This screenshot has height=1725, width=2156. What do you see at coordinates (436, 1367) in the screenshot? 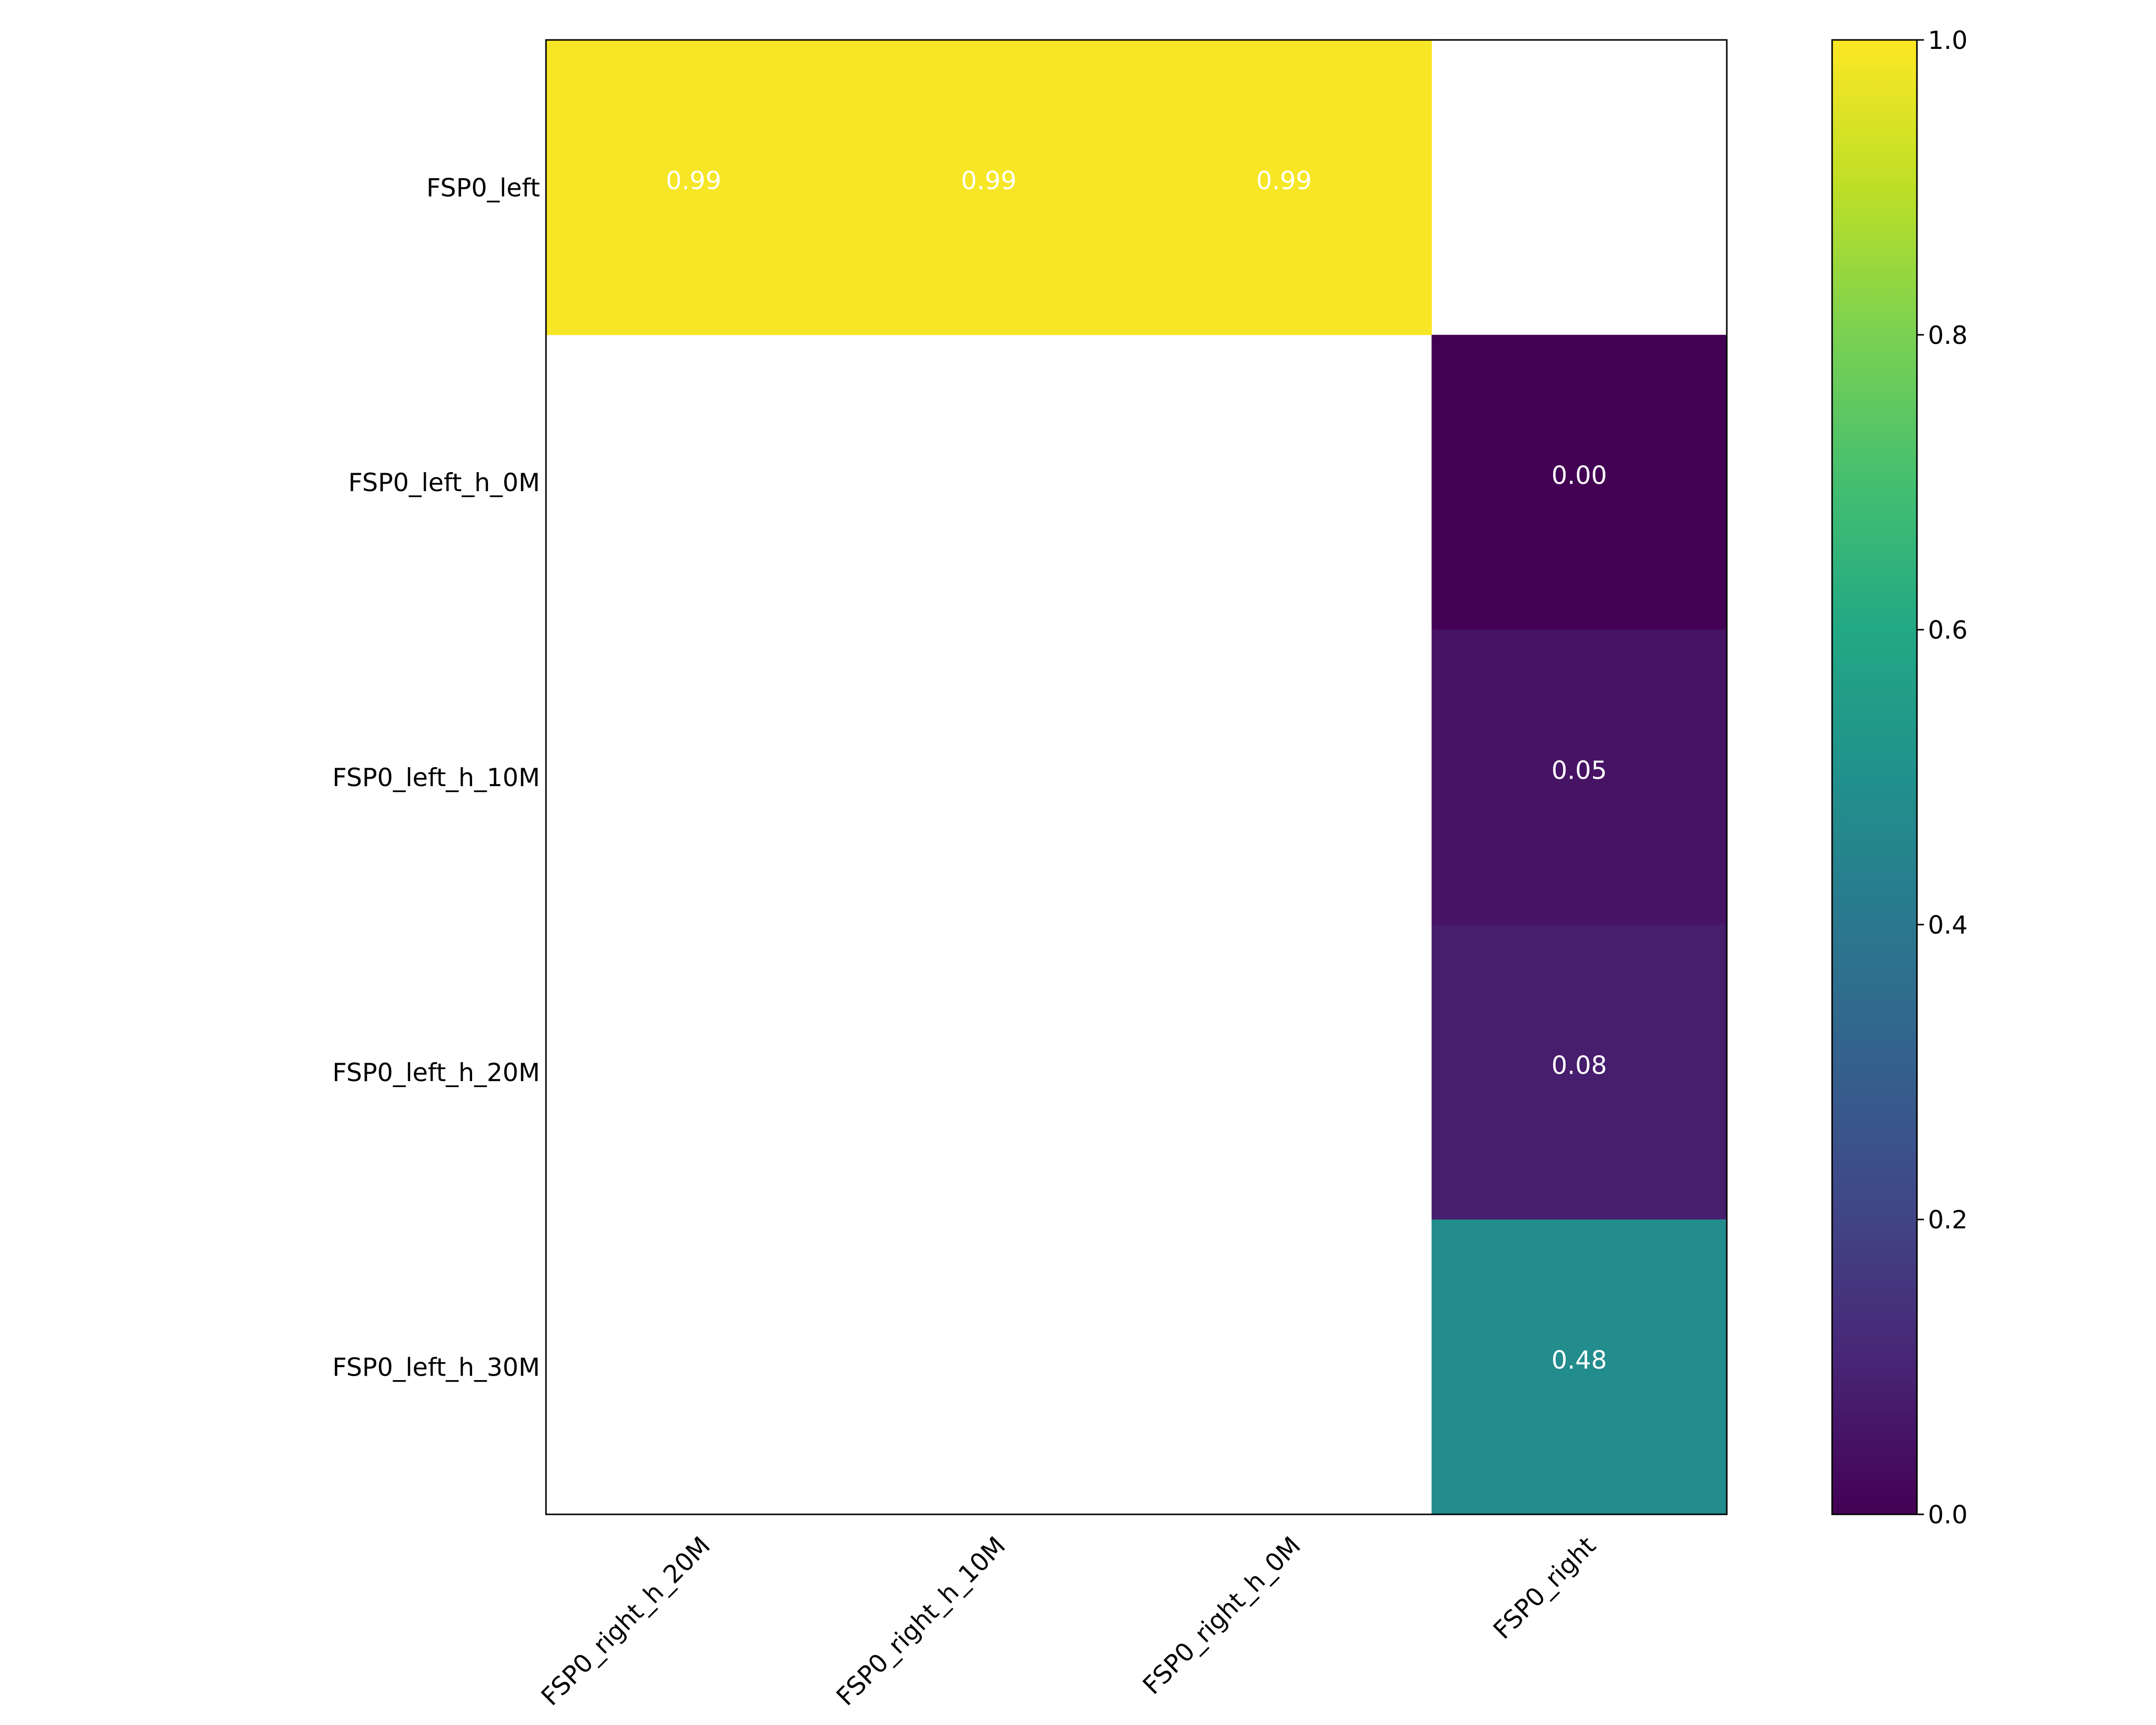
I see `y-tick-label: FSP0_left_h_30M` at bounding box center [436, 1367].